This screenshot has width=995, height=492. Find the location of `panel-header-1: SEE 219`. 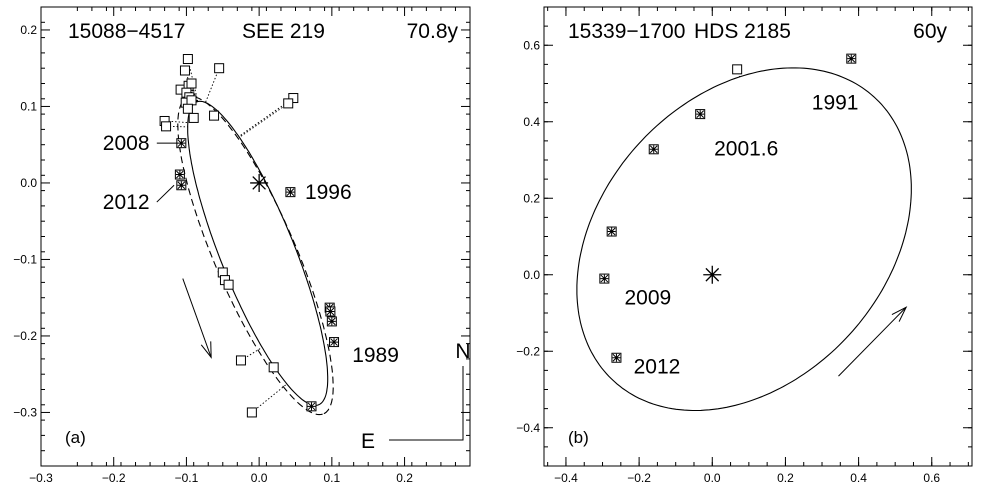

panel-header-1: SEE 219 is located at coordinates (283, 31).